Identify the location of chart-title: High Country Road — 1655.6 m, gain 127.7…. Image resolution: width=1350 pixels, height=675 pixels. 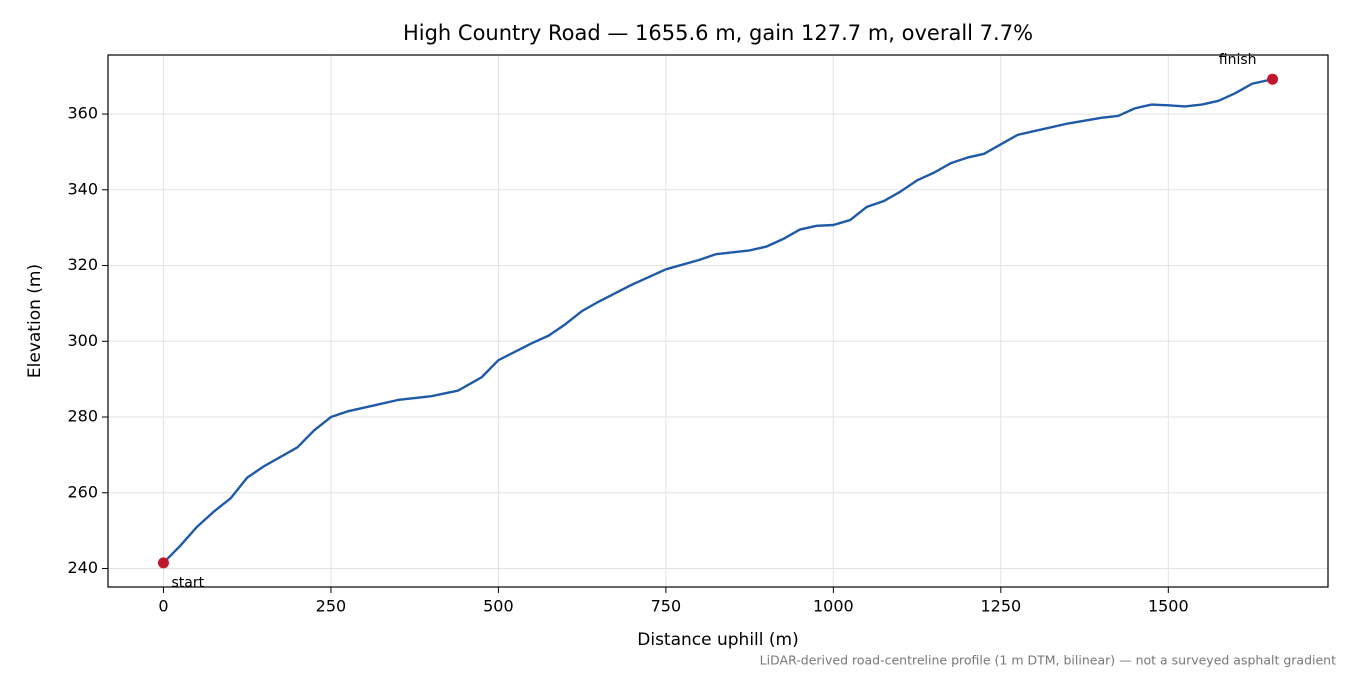
(718, 33).